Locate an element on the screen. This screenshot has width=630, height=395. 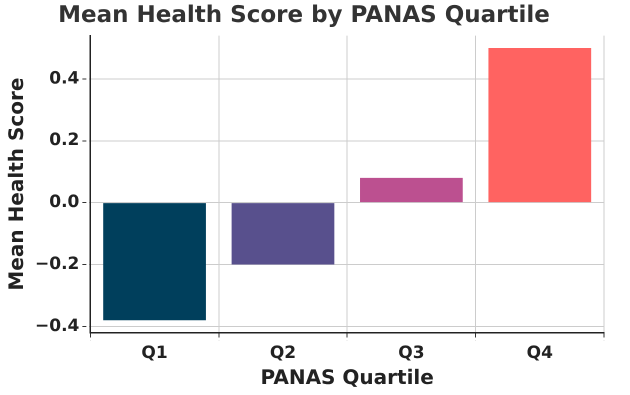
y-tick-label: 0.0 is located at coordinates (64, 202).